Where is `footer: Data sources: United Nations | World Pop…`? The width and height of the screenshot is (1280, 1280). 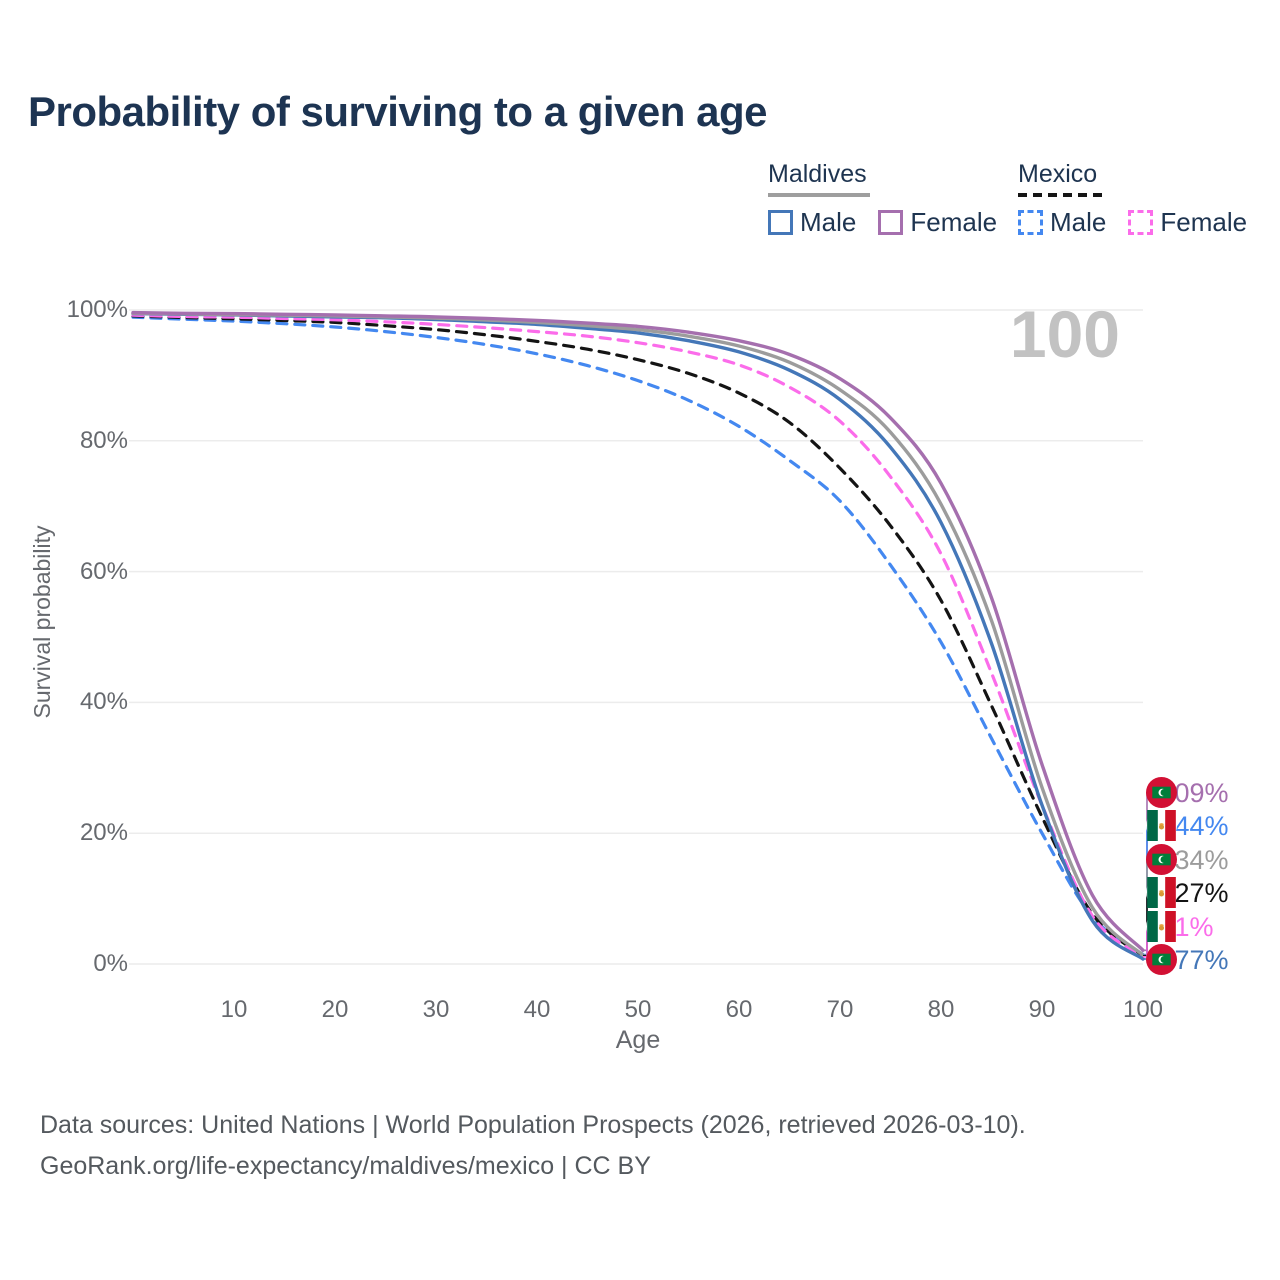
footer: Data sources: United Nations | World Pop… is located at coordinates (533, 1146).